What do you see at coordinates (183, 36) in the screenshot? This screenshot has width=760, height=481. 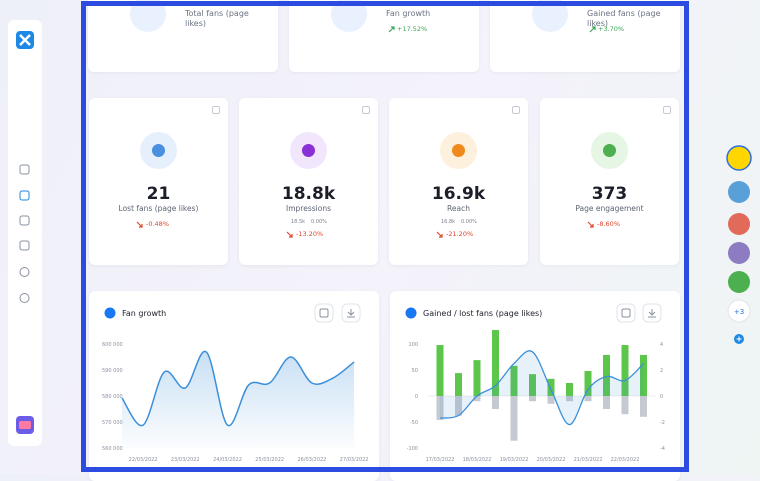 I see `summary-card: Total fans (page likes)` at bounding box center [183, 36].